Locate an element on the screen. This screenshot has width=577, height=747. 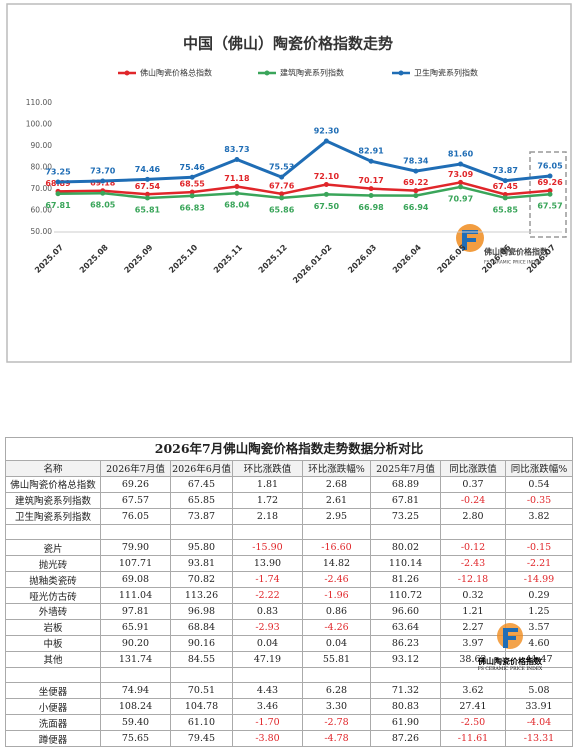
table-cell: 84.55 is located at coordinates (201, 659).